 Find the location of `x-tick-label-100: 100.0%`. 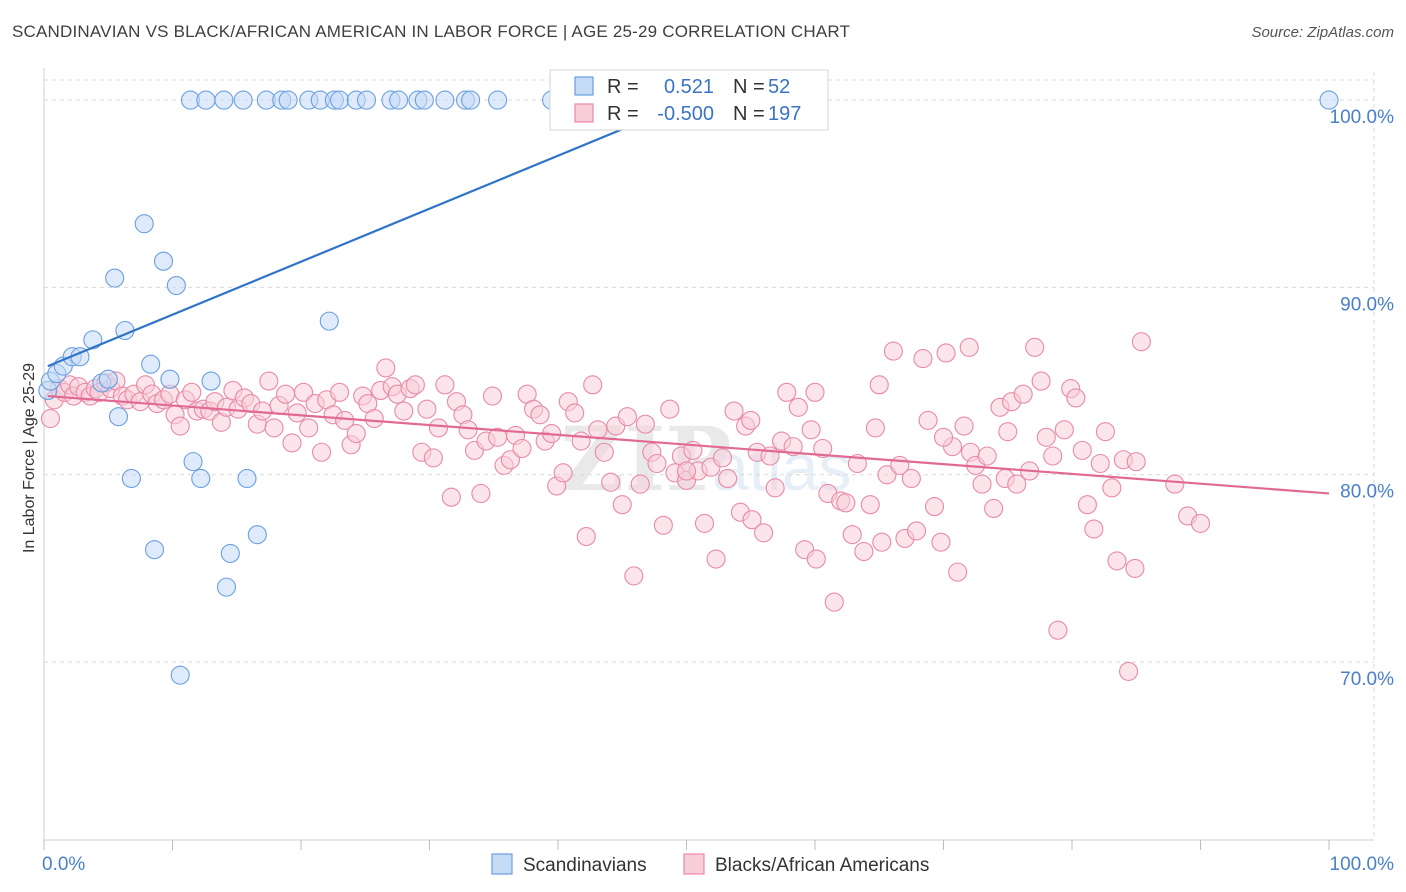

x-tick-label-100: 100.0% is located at coordinates (1362, 864).